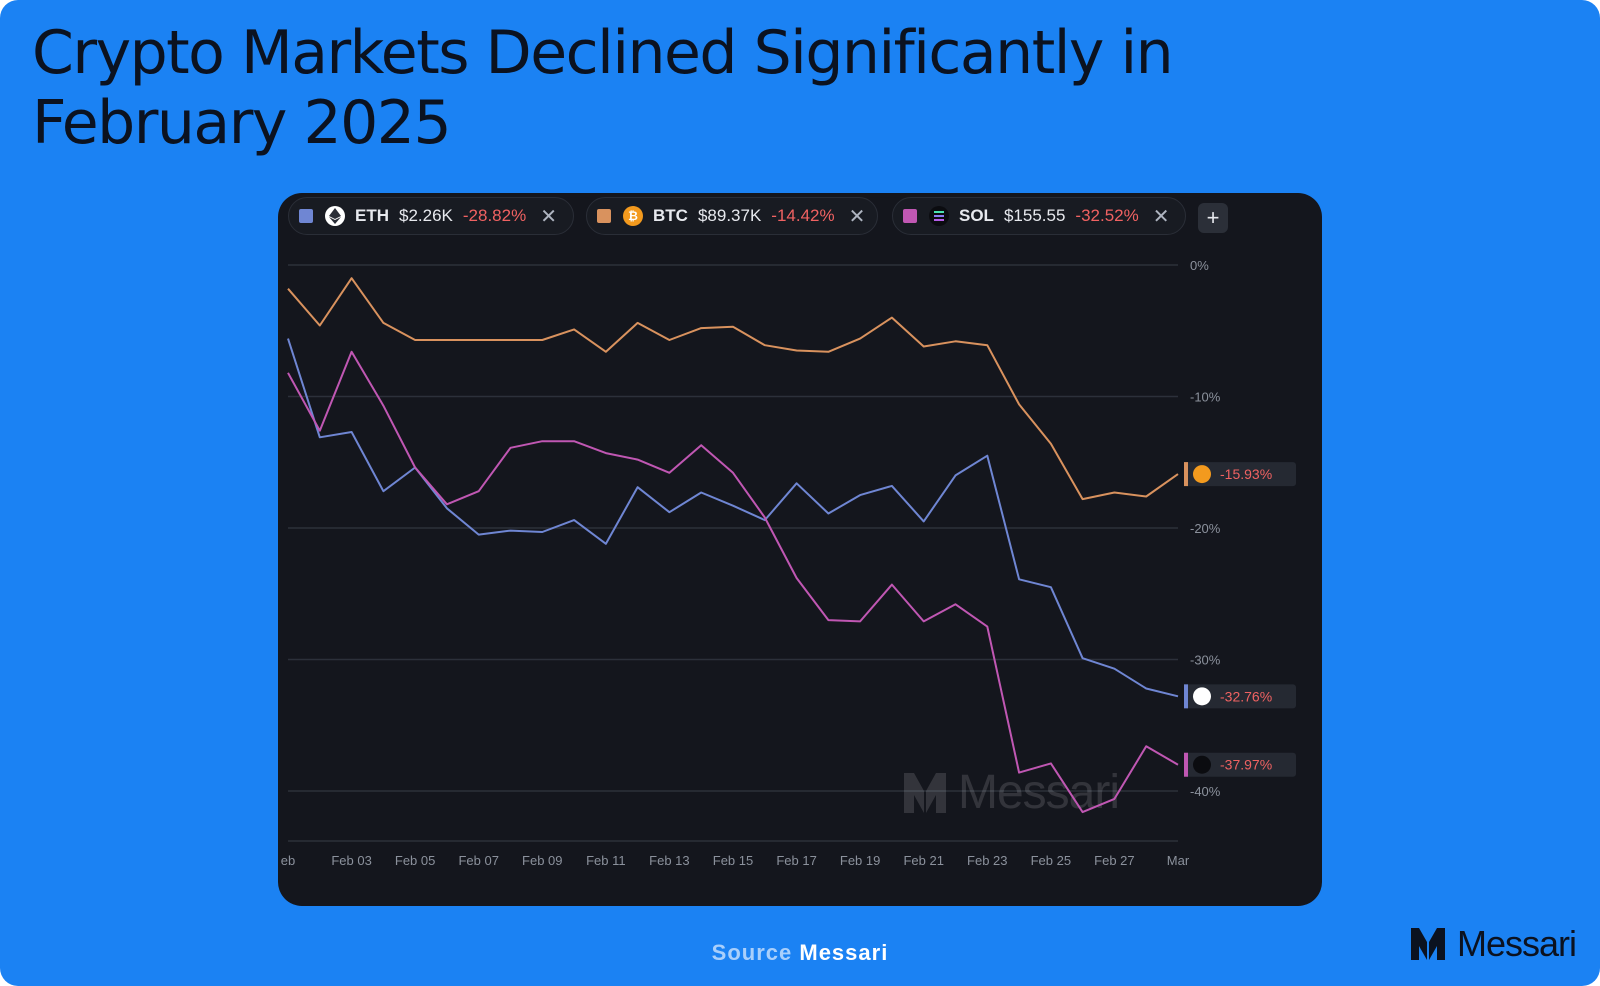 The image size is (1600, 986). I want to click on watermark: Messari, so click(1012, 792).